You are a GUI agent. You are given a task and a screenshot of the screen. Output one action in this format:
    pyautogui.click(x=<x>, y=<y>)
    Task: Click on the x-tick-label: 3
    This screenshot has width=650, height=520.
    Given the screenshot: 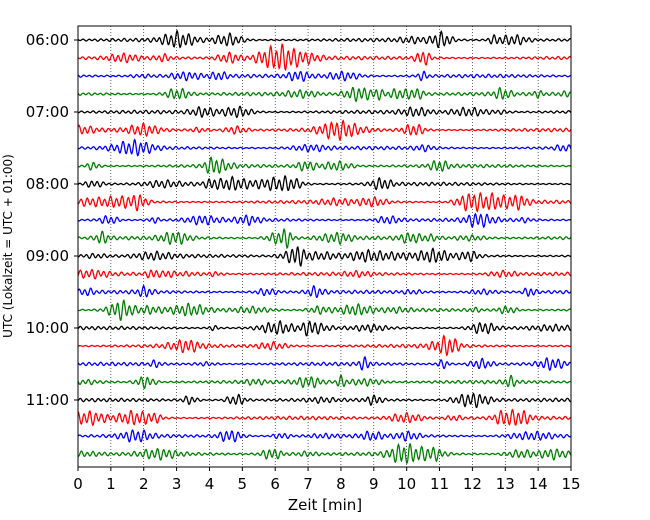 What is the action you would take?
    pyautogui.click(x=177, y=484)
    